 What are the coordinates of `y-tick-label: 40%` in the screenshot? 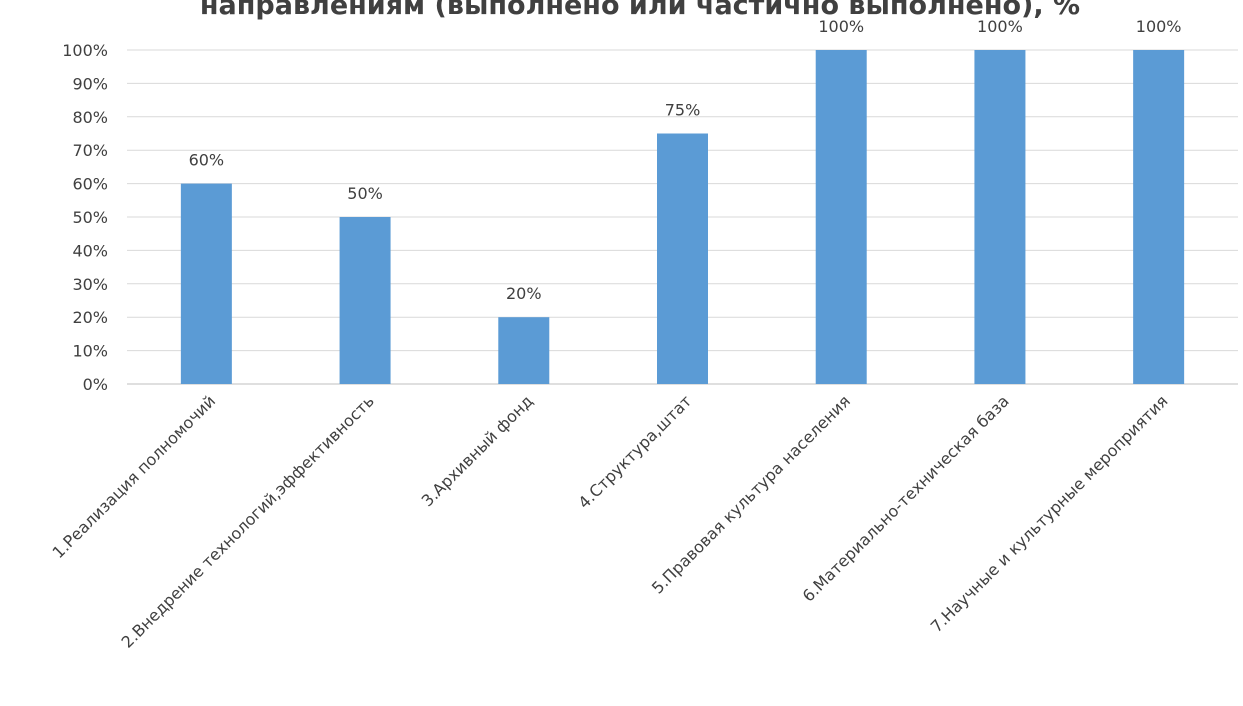 It's located at (90, 250).